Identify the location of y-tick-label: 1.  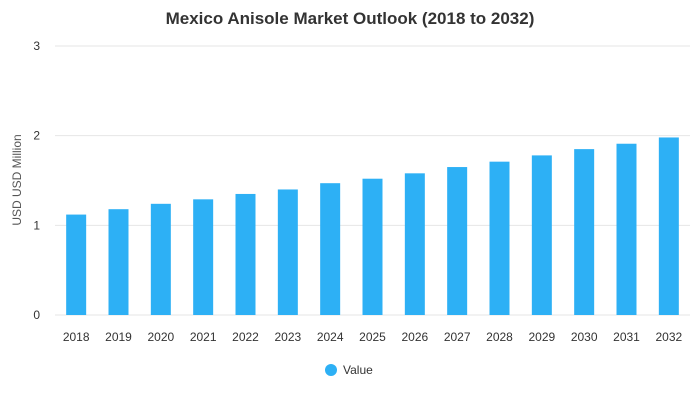
(36, 225).